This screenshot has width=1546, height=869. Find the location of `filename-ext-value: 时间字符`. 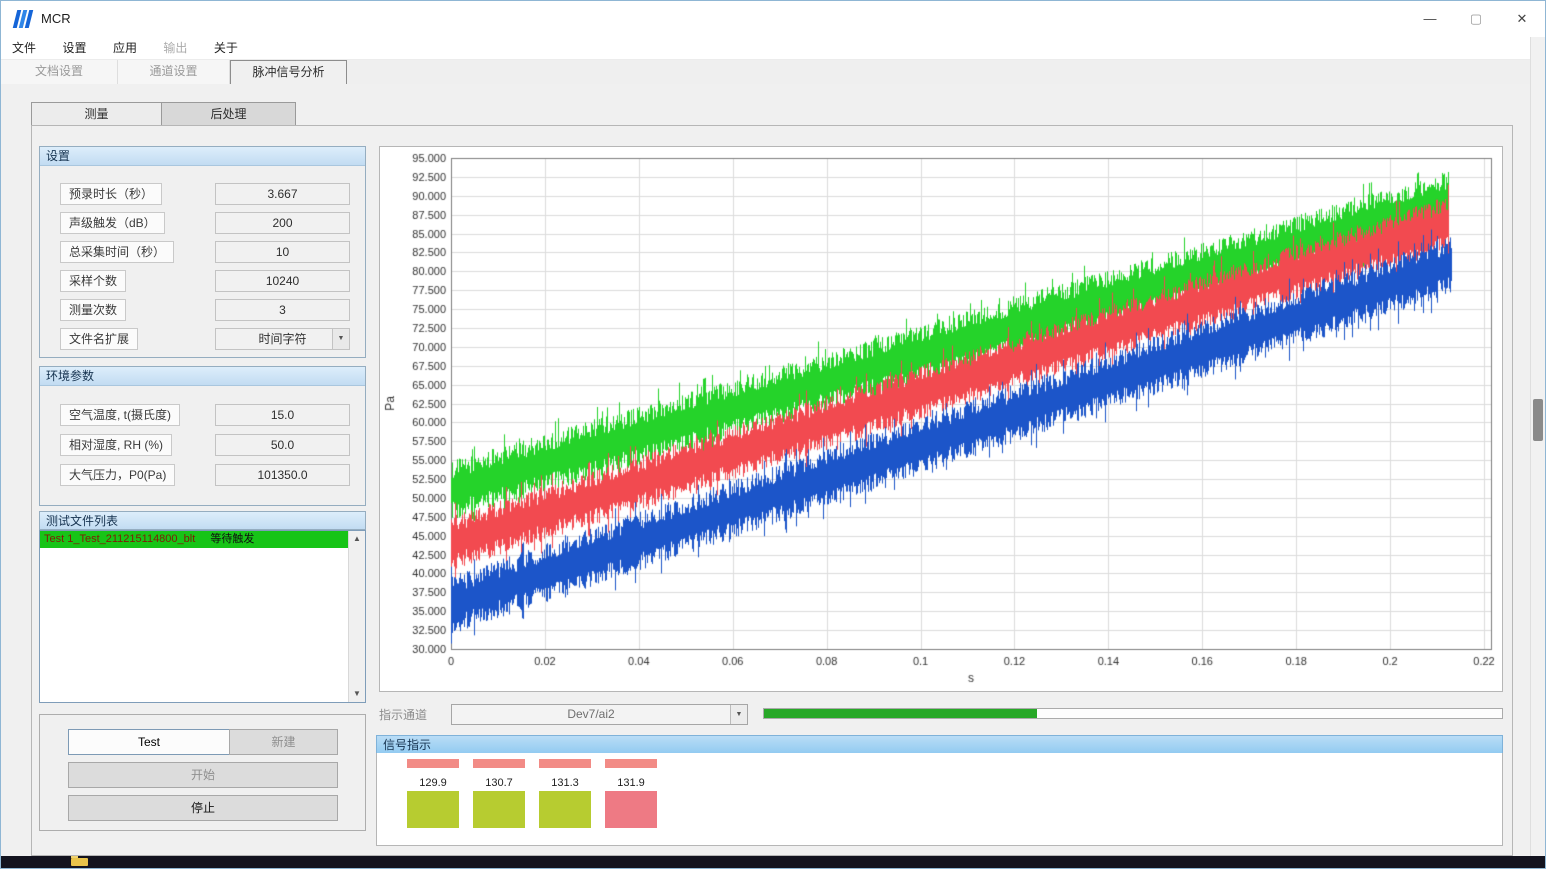

filename-ext-value: 时间字符 is located at coordinates (282, 339).